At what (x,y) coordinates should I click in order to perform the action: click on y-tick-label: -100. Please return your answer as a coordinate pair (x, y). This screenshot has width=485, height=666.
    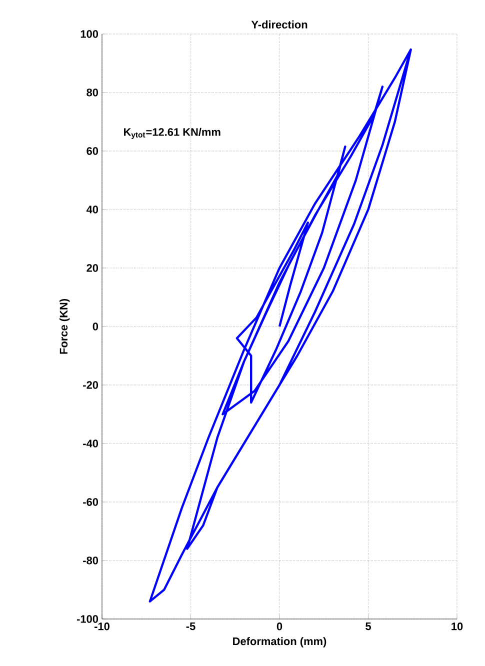
    Looking at the image, I should click on (87, 619).